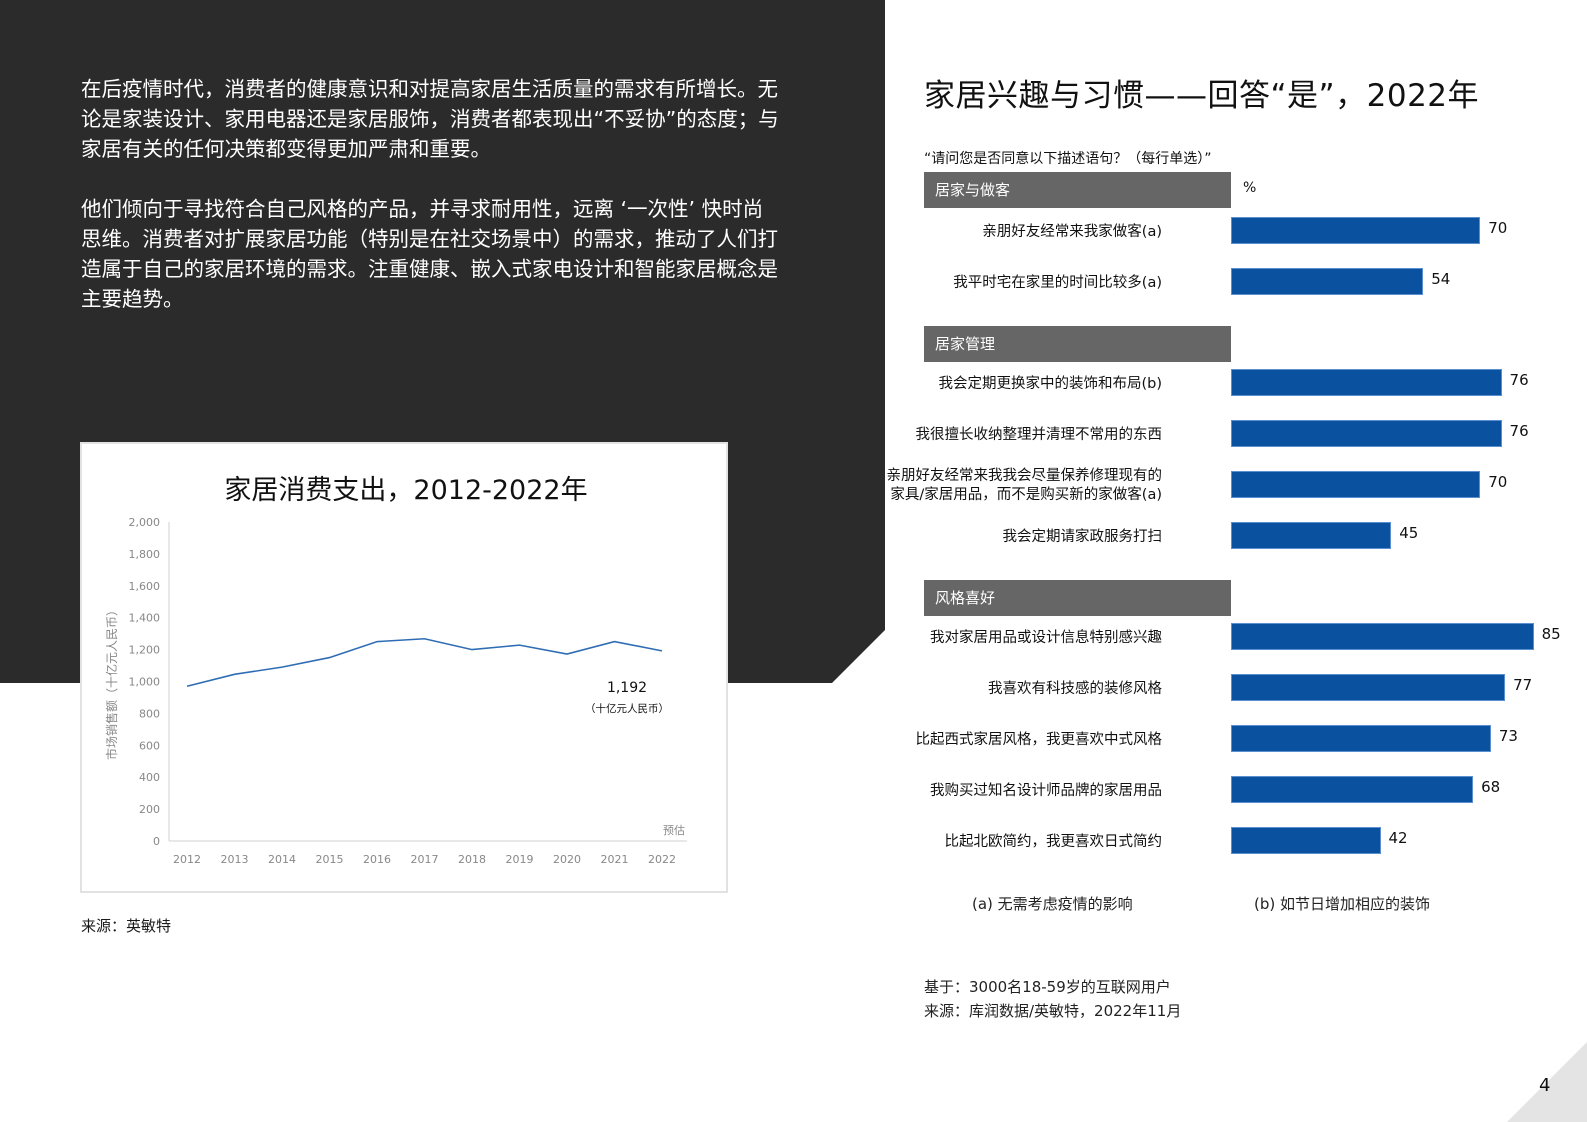  I want to click on bar-row: 亲朋好友经常来我家做客(a) 70, so click(1249, 232).